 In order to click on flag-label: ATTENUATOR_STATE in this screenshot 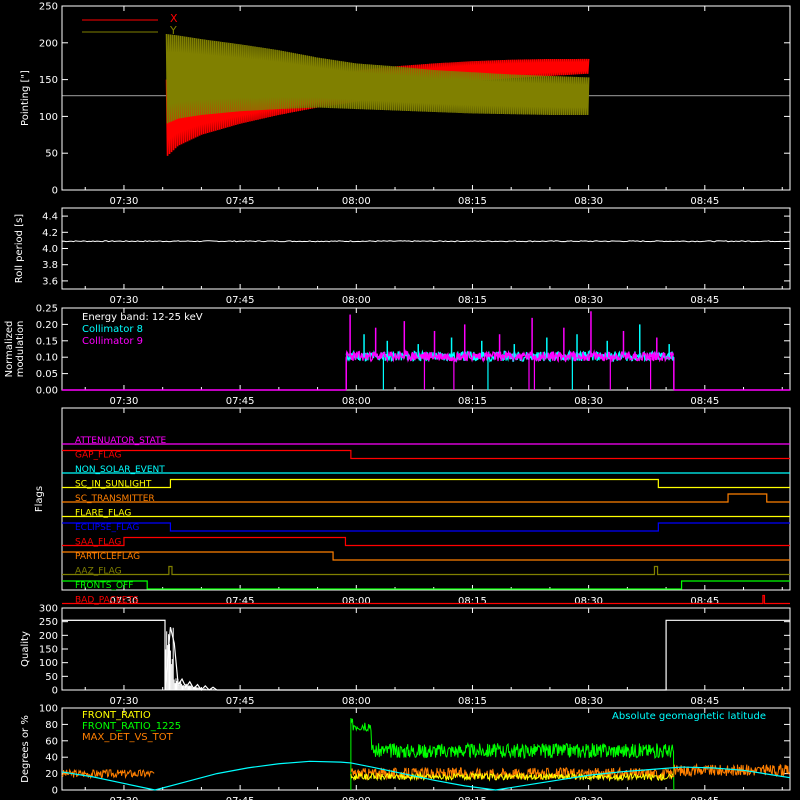, I will do `click(121, 441)`.